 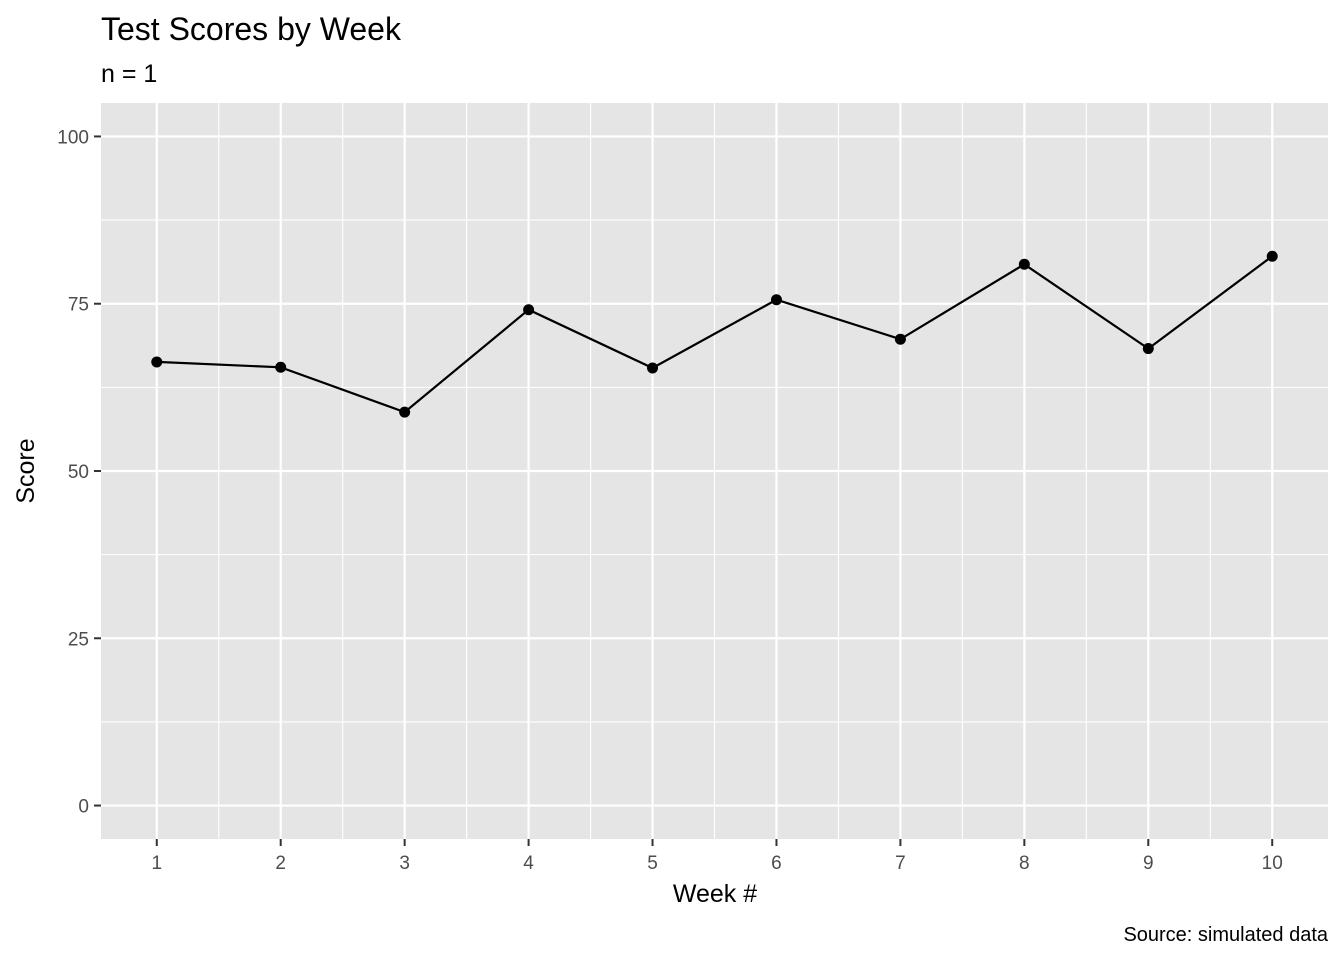 I want to click on y-tick-label: 0, so click(x=83, y=807).